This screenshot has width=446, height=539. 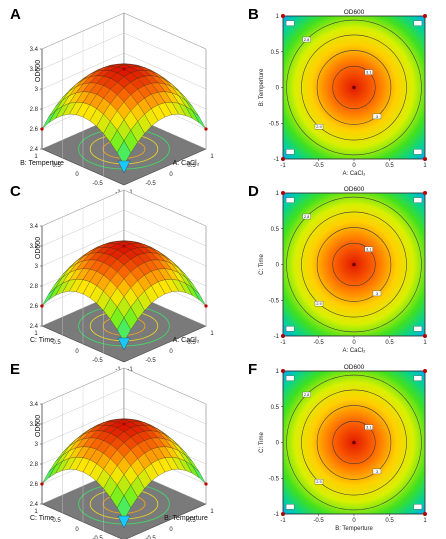 I want to click on panel-letter: C, so click(x=15, y=191).